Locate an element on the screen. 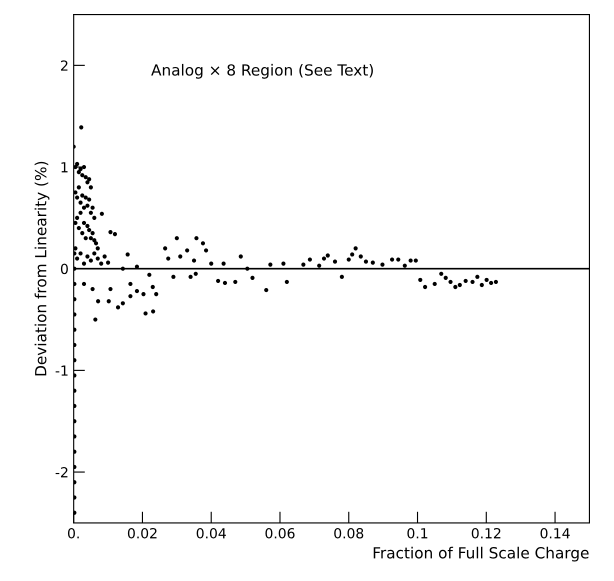 The image size is (614, 581). y-tick-label: -1 is located at coordinates (62, 371).